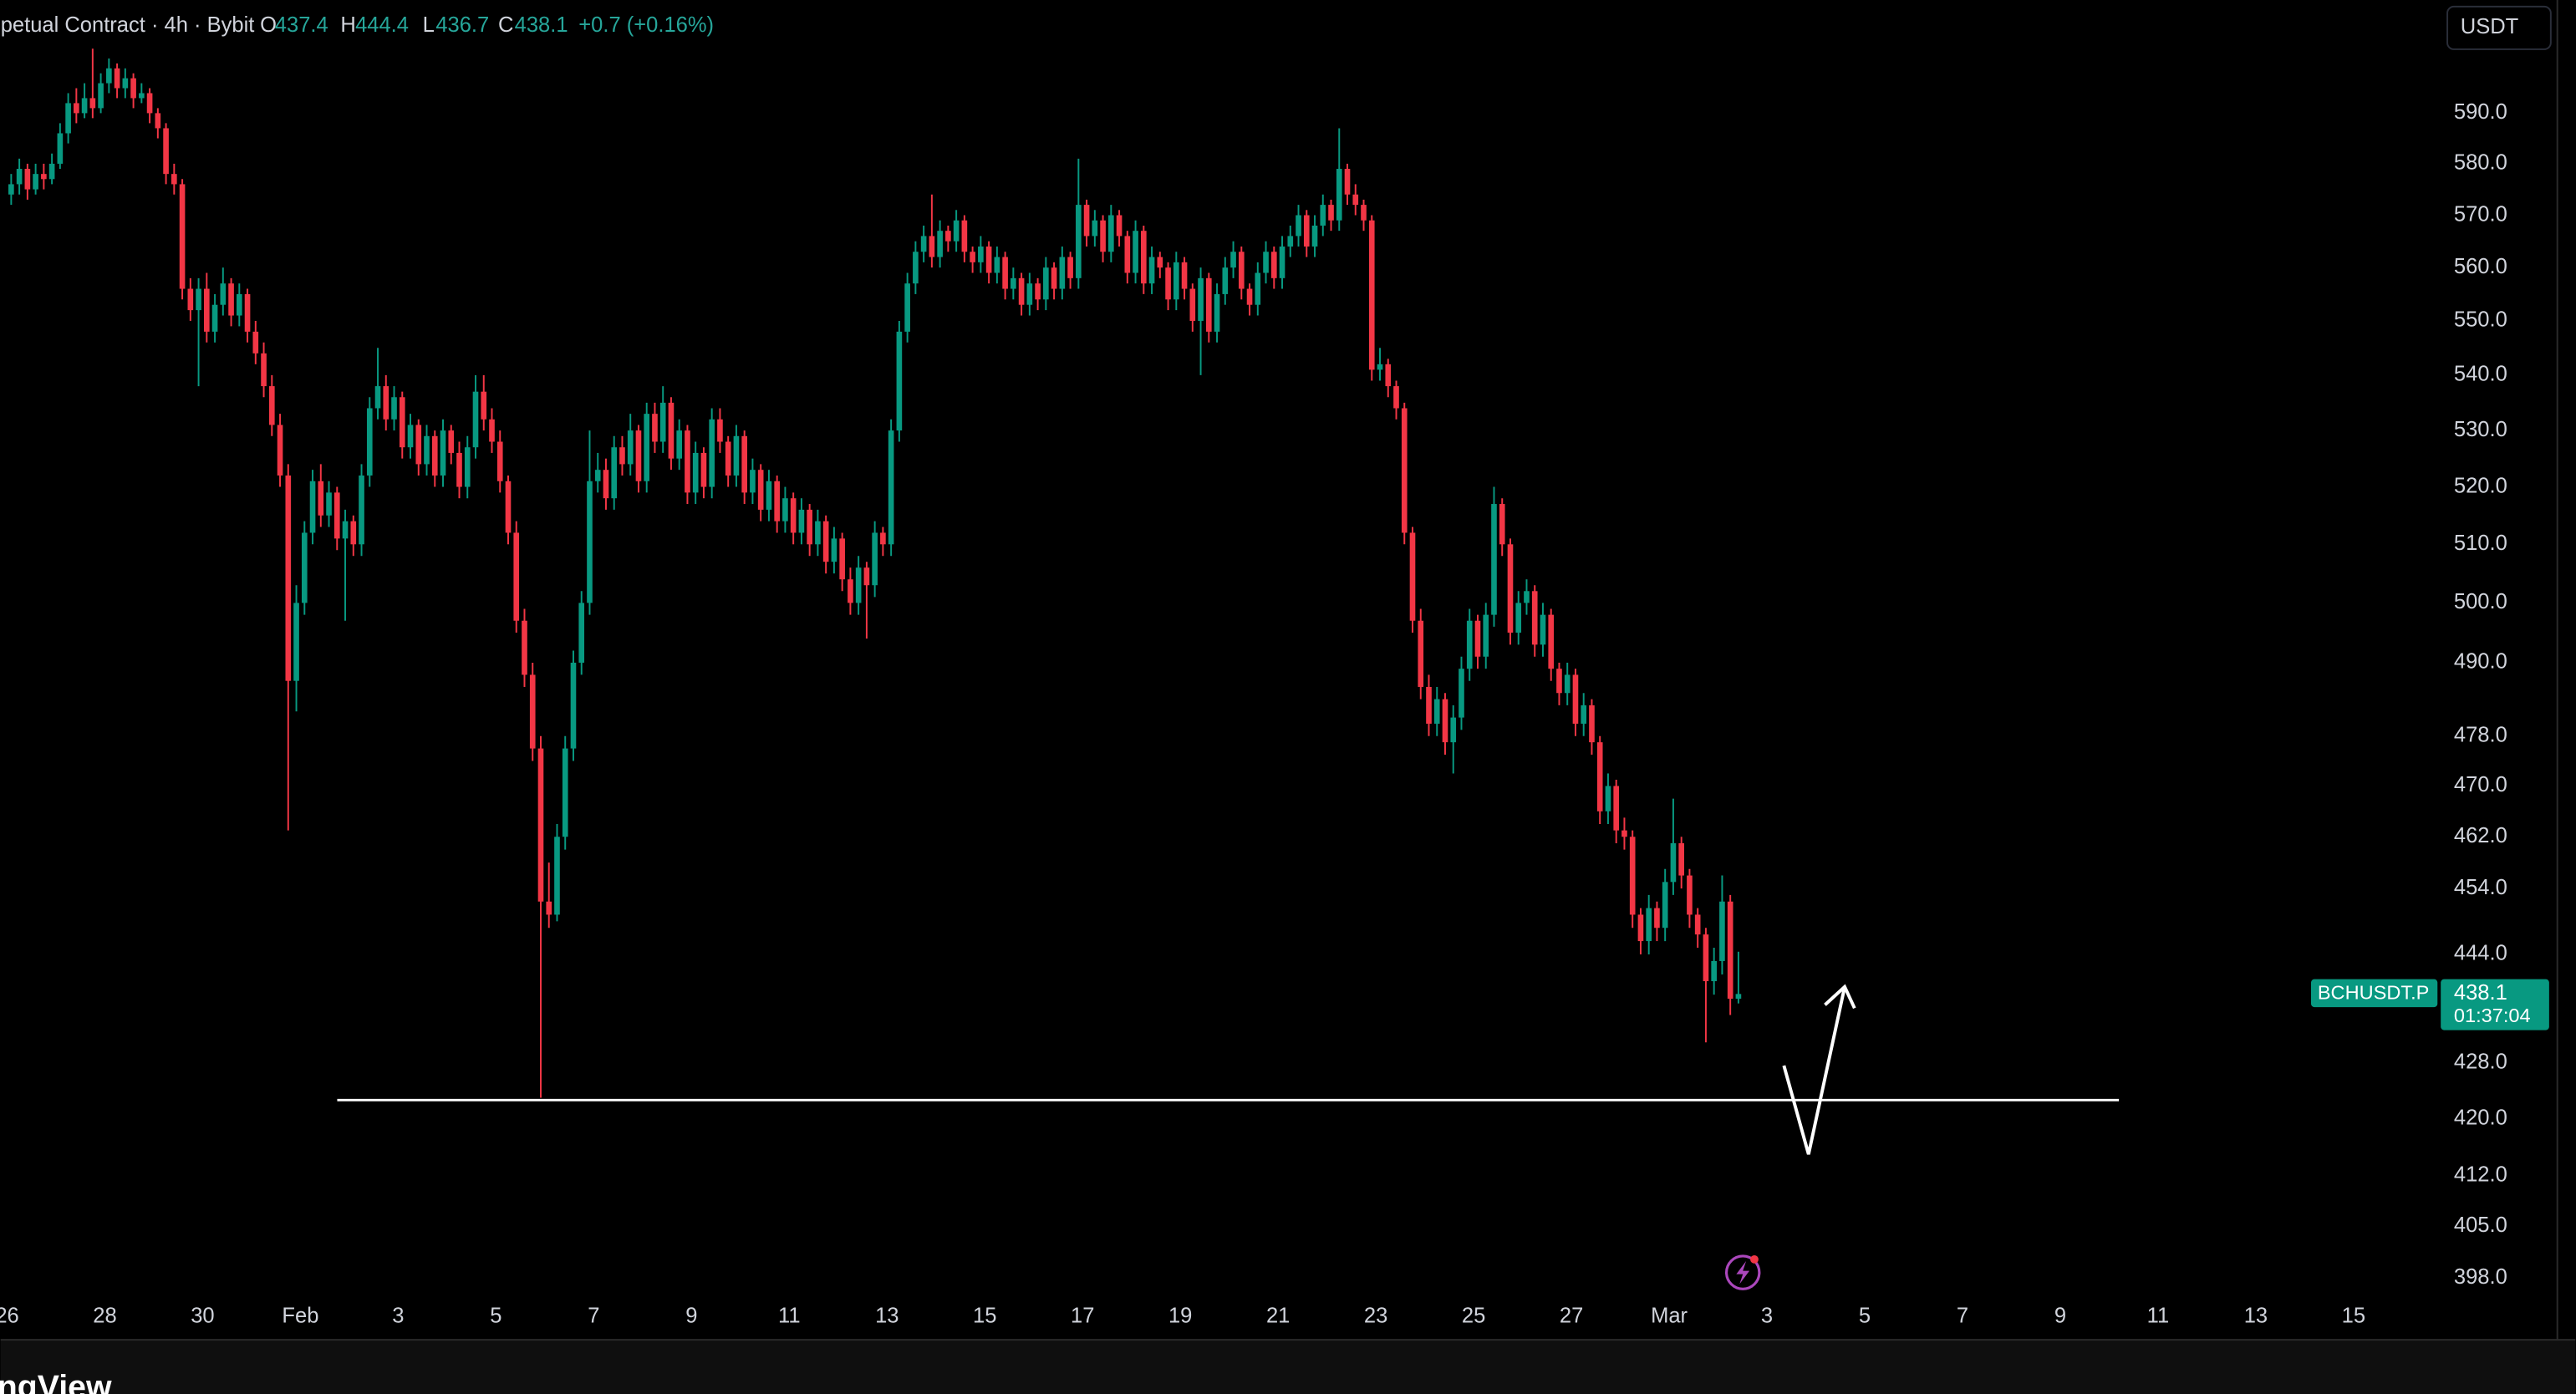 Image resolution: width=2576 pixels, height=1394 pixels. I want to click on x-tick-label: 30, so click(202, 1315).